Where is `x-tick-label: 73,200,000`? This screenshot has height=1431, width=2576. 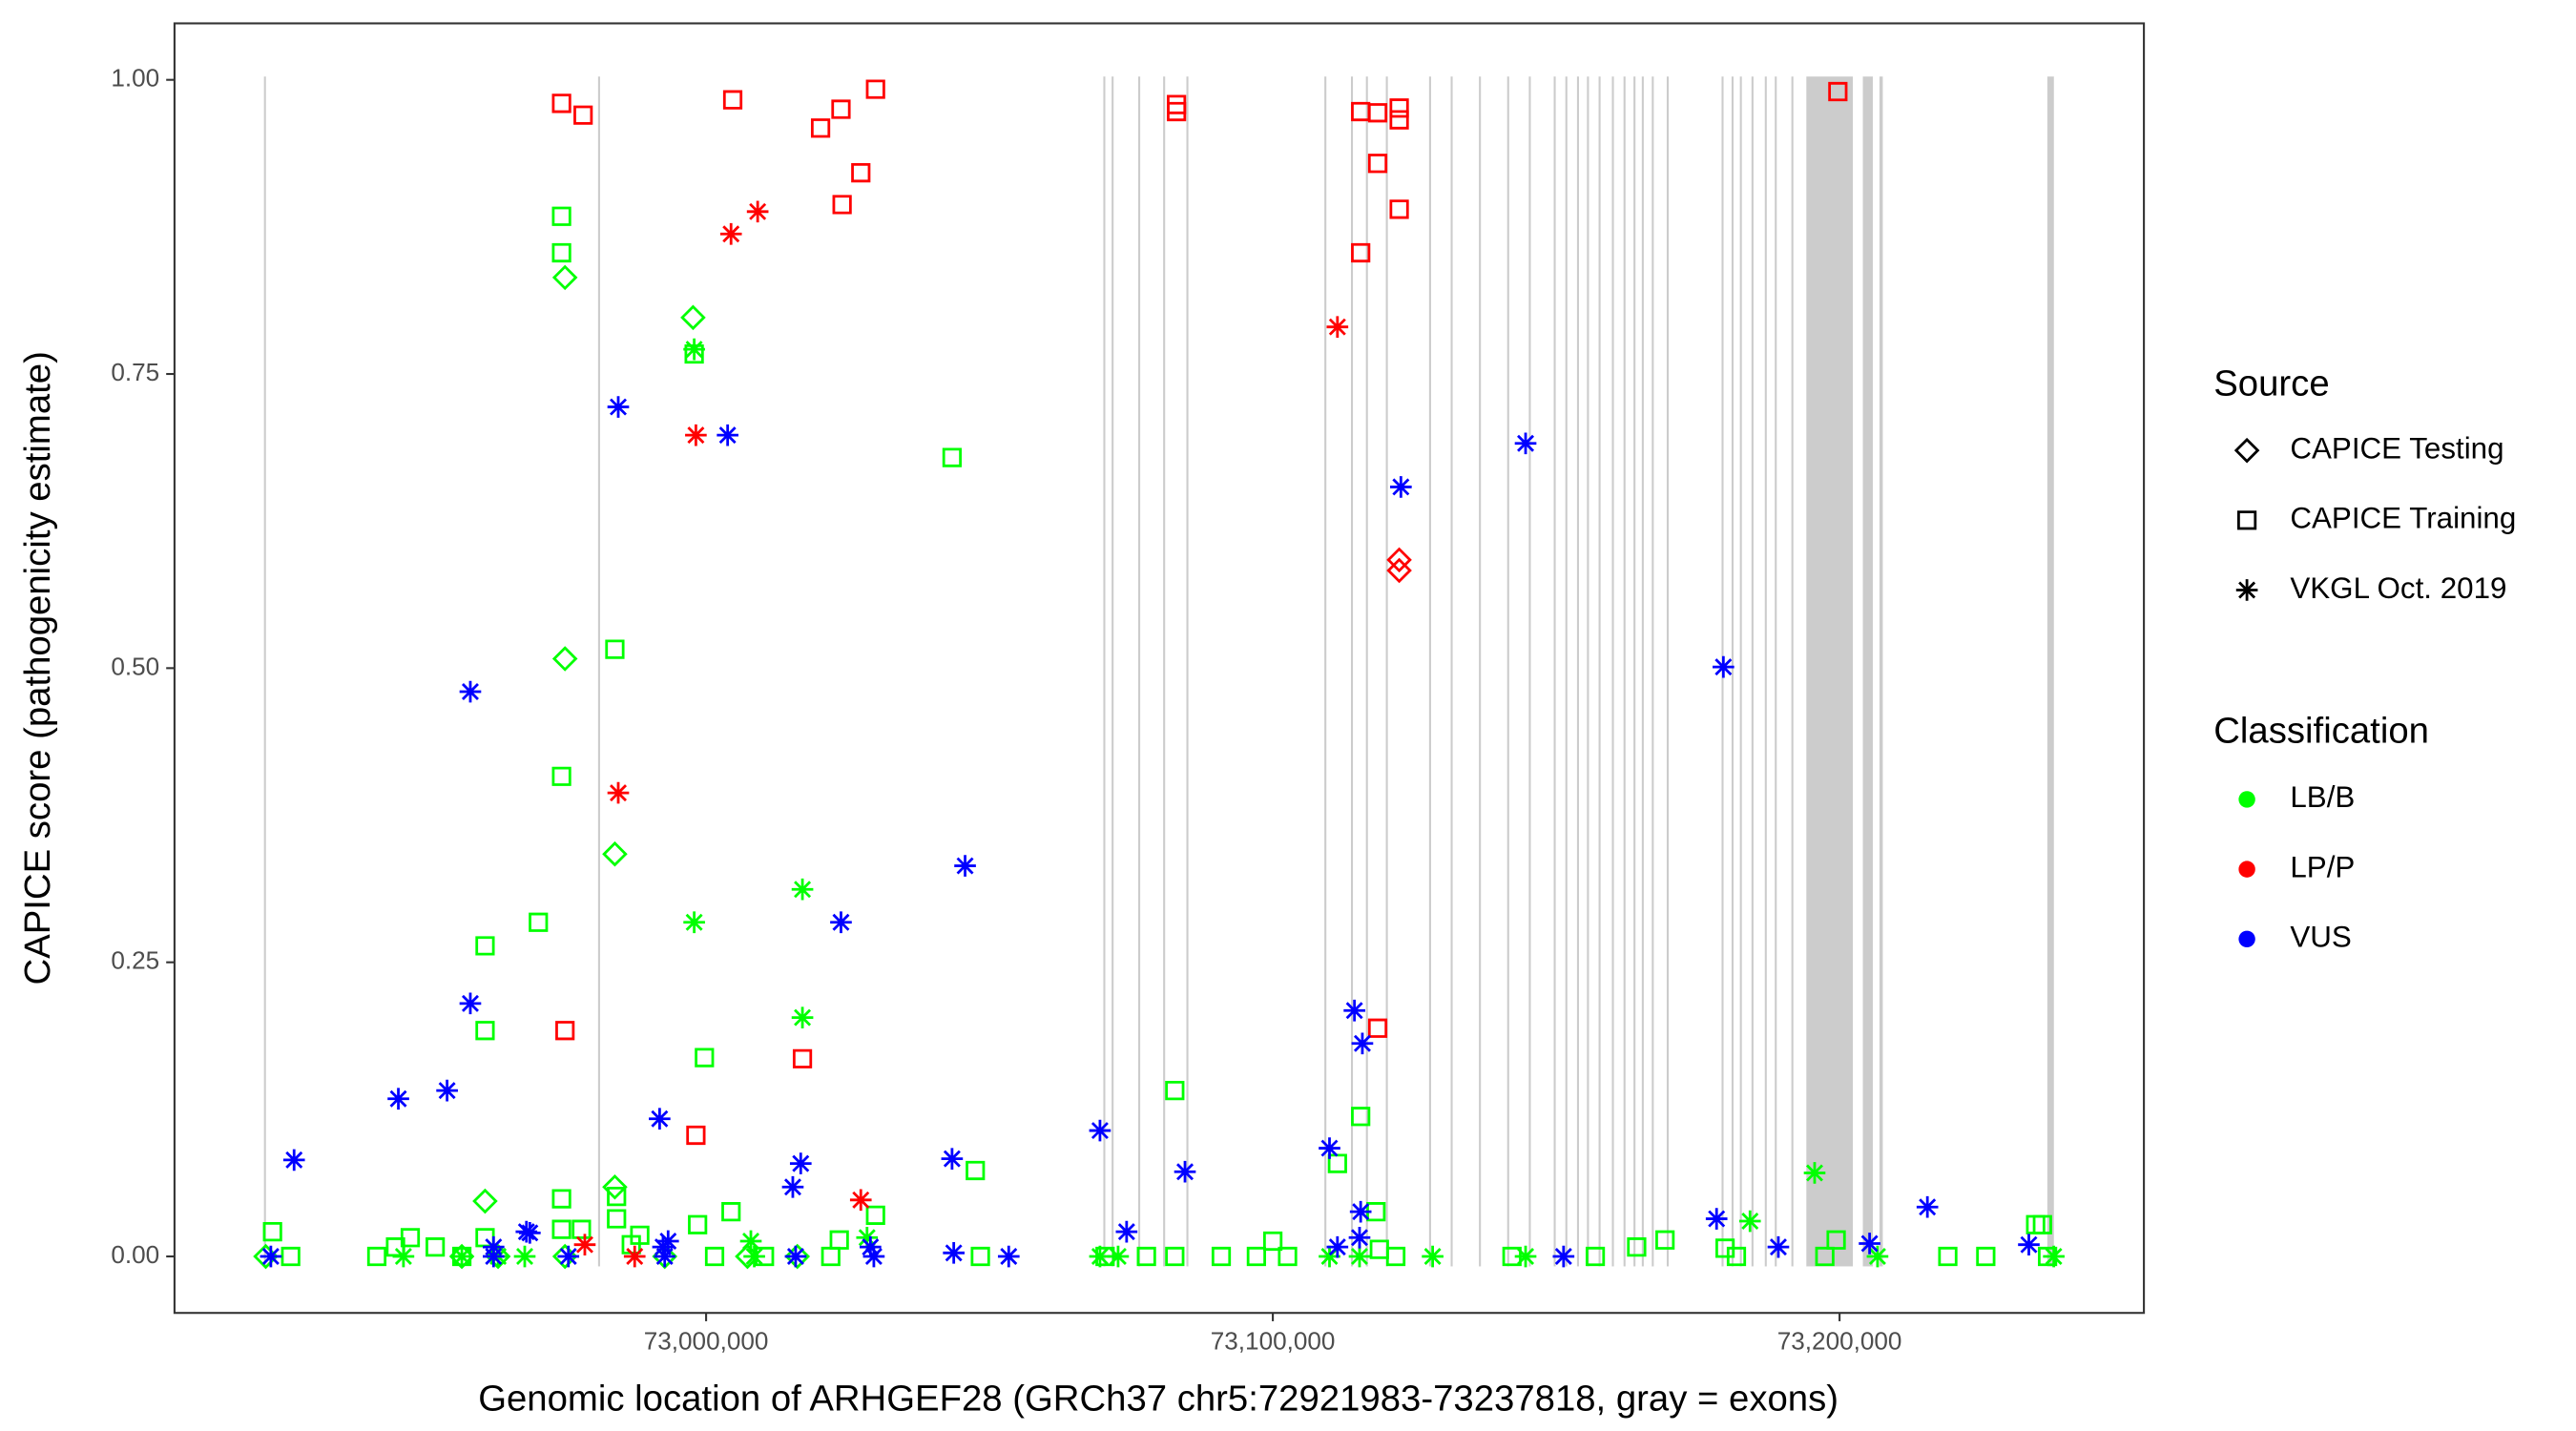
x-tick-label: 73,200,000 is located at coordinates (1839, 1340).